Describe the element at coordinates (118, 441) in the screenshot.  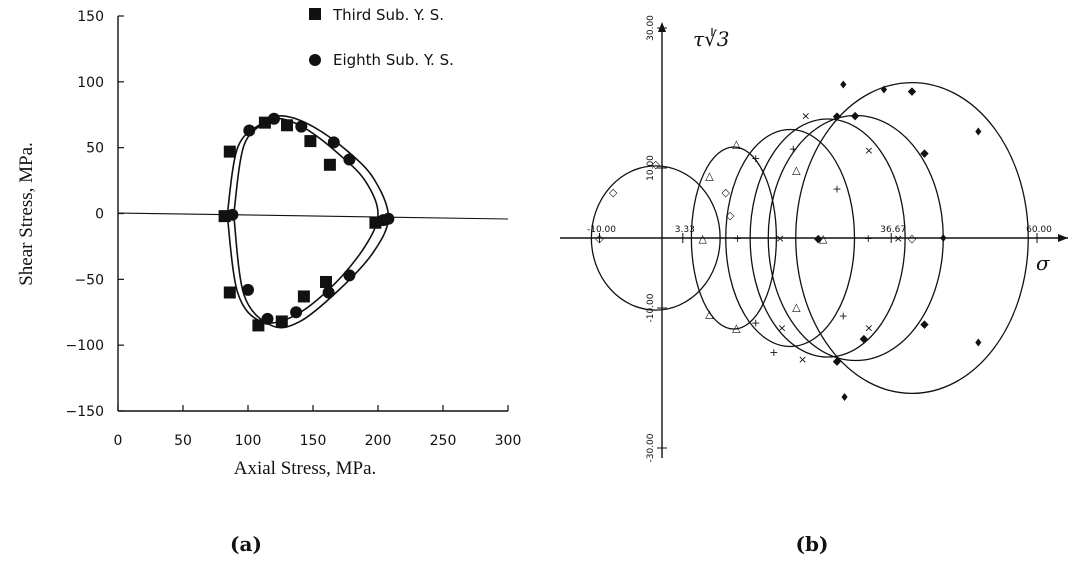
I see `x-tick-label: 0` at that location.